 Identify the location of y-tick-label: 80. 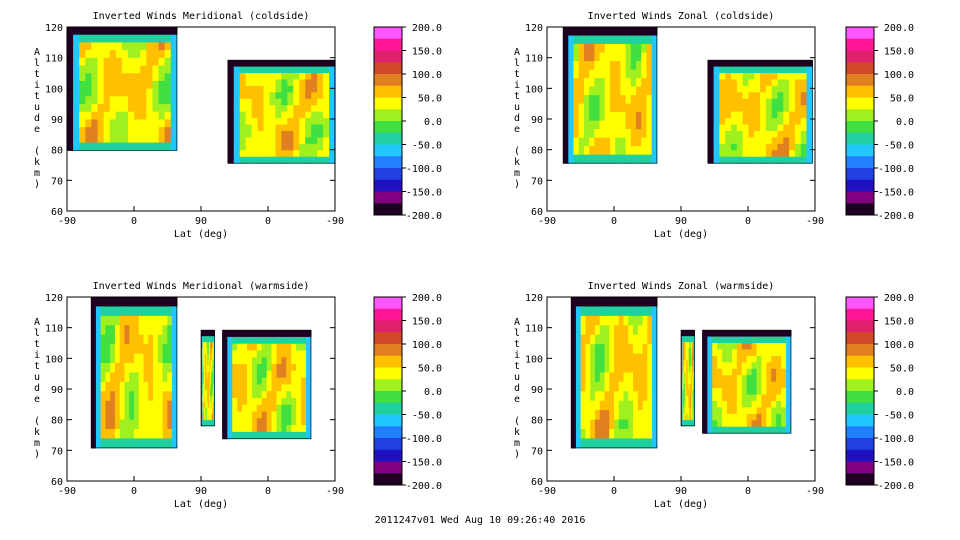
(57, 151).